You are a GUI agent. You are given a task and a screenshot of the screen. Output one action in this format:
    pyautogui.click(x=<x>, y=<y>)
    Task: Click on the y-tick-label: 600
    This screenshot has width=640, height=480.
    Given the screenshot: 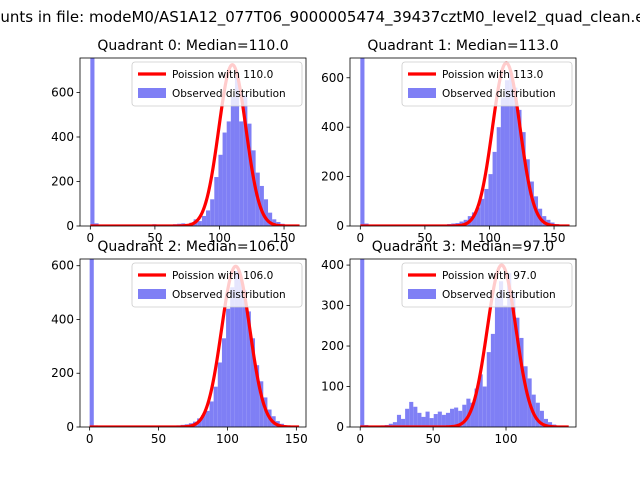 What is the action you would take?
    pyautogui.click(x=332, y=78)
    